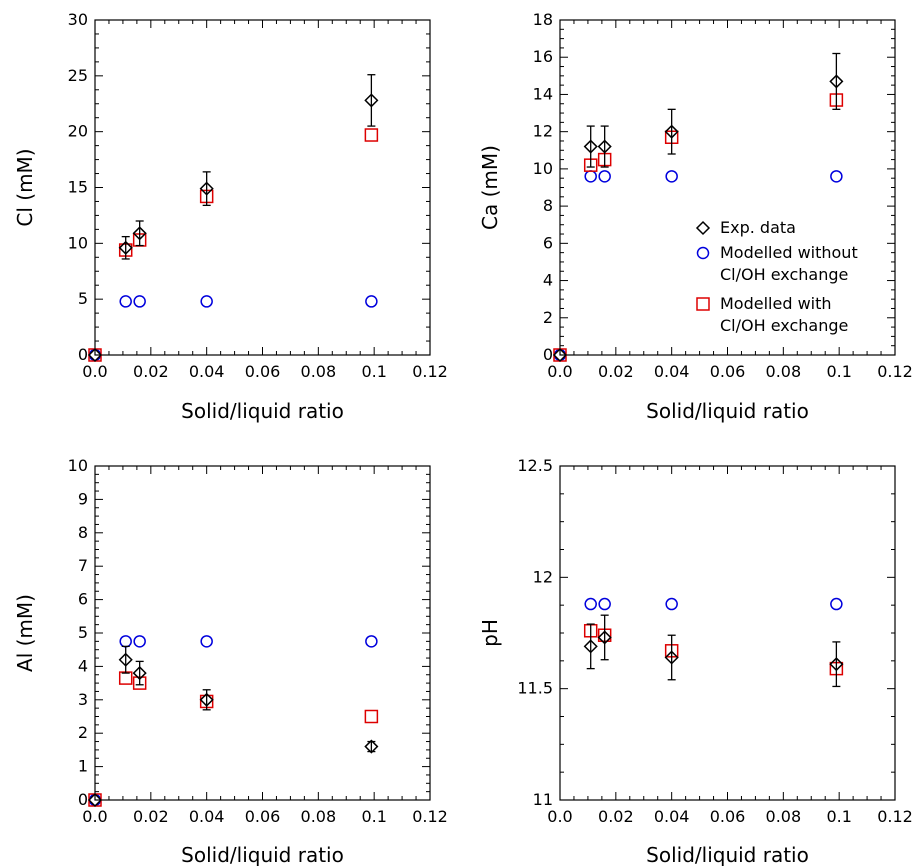  Describe the element at coordinates (25, 187) in the screenshot. I see `y-axis-label: Cl (mM)` at that location.